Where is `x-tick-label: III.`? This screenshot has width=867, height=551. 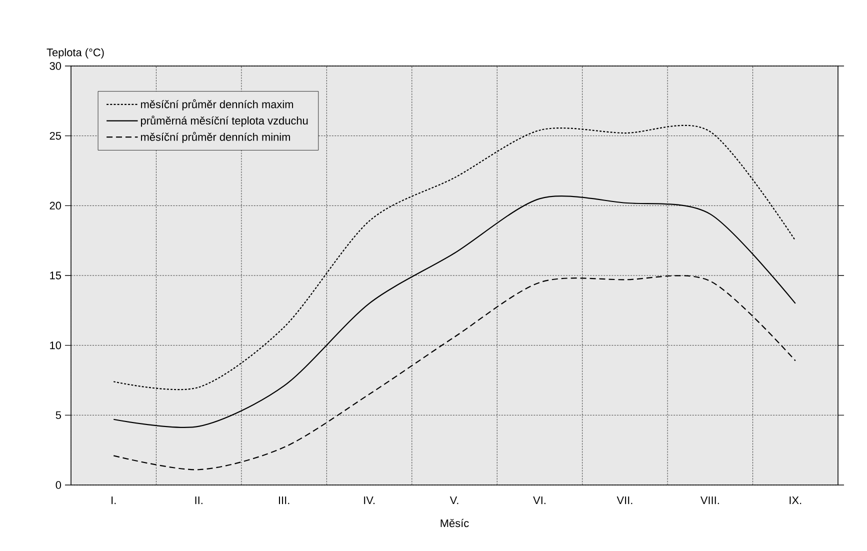
x-tick-label: III. is located at coordinates (284, 500).